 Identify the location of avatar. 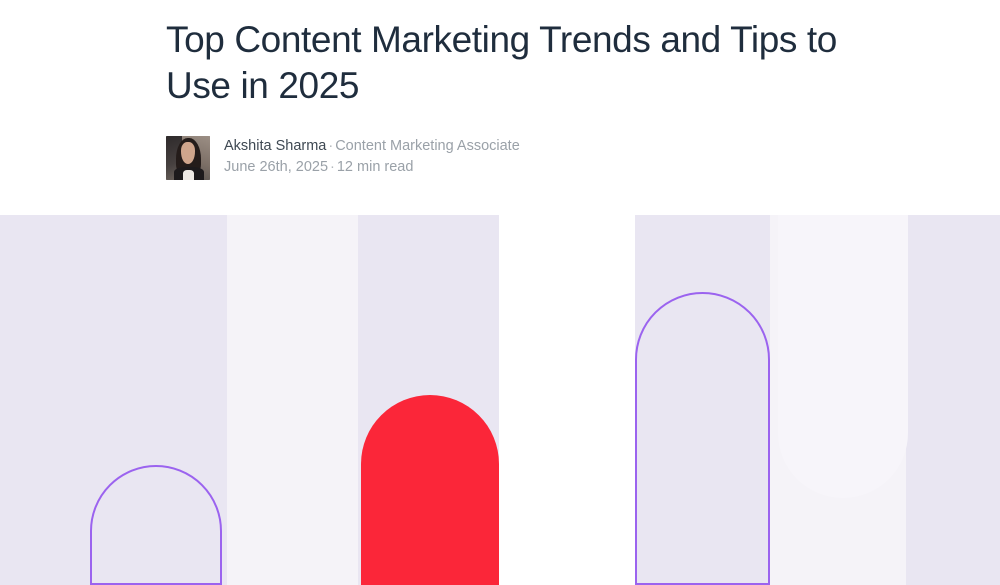
(188, 158).